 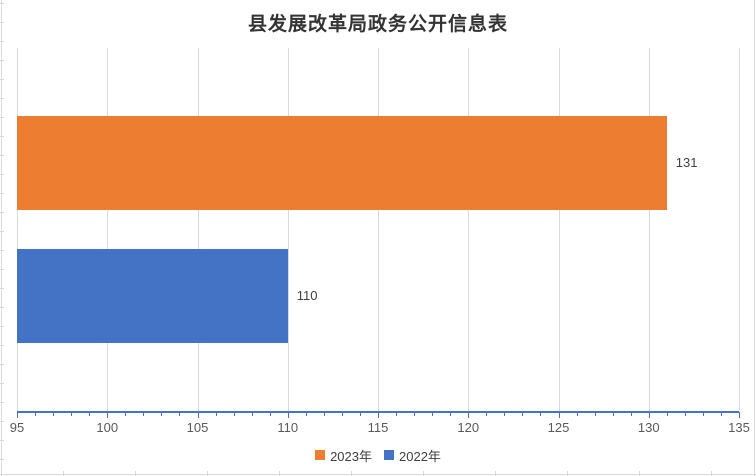 I want to click on bar-2022年, so click(x=152, y=296).